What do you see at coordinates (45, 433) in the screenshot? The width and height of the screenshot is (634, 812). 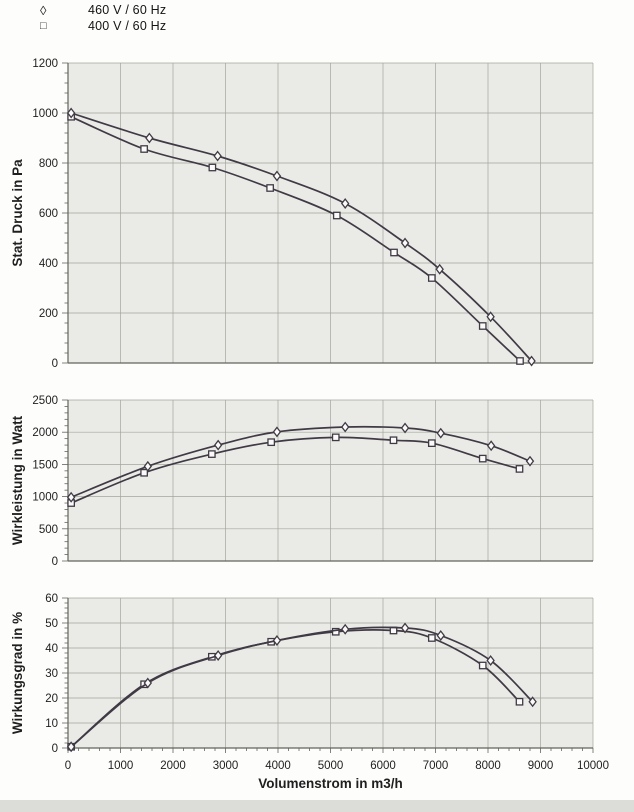 I see `y-tick-label: 2000` at bounding box center [45, 433].